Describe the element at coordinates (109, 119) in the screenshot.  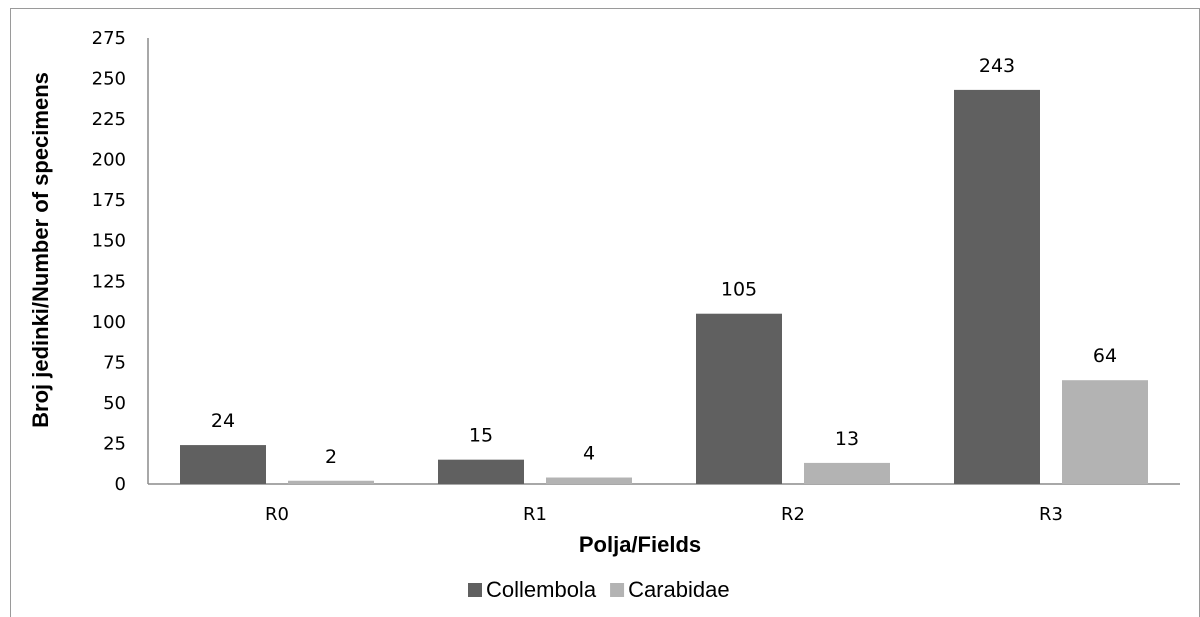
I see `y-tick-label: 225` at that location.